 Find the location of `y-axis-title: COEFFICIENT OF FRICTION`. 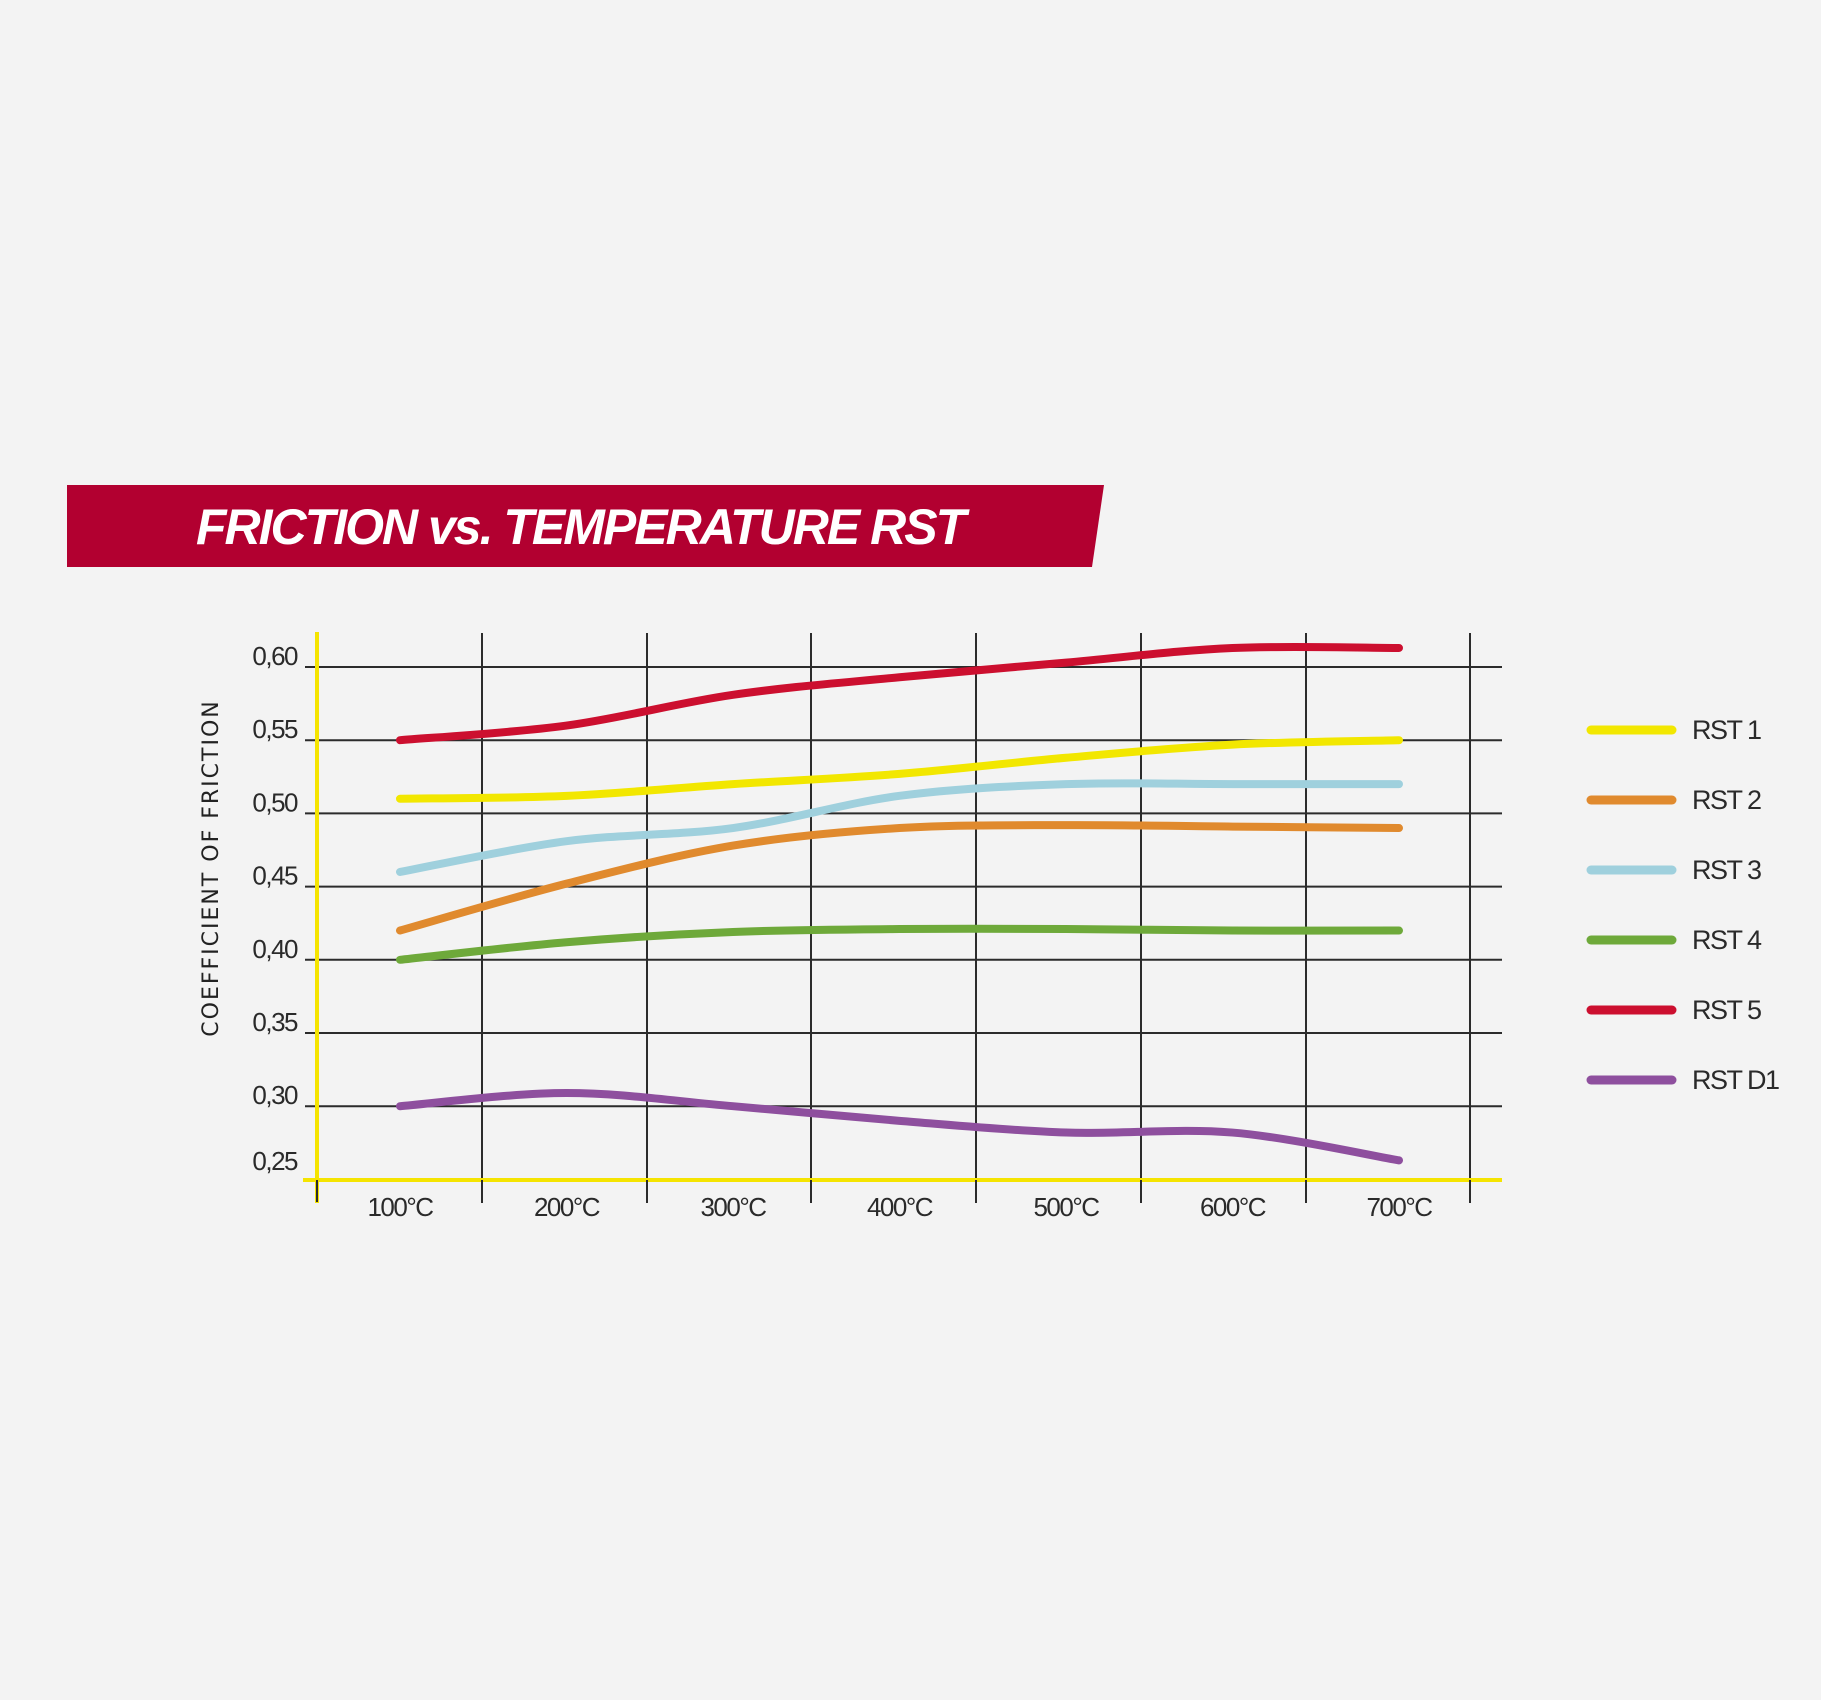

y-axis-title: COEFFICIENT OF FRICTION is located at coordinates (211, 867).